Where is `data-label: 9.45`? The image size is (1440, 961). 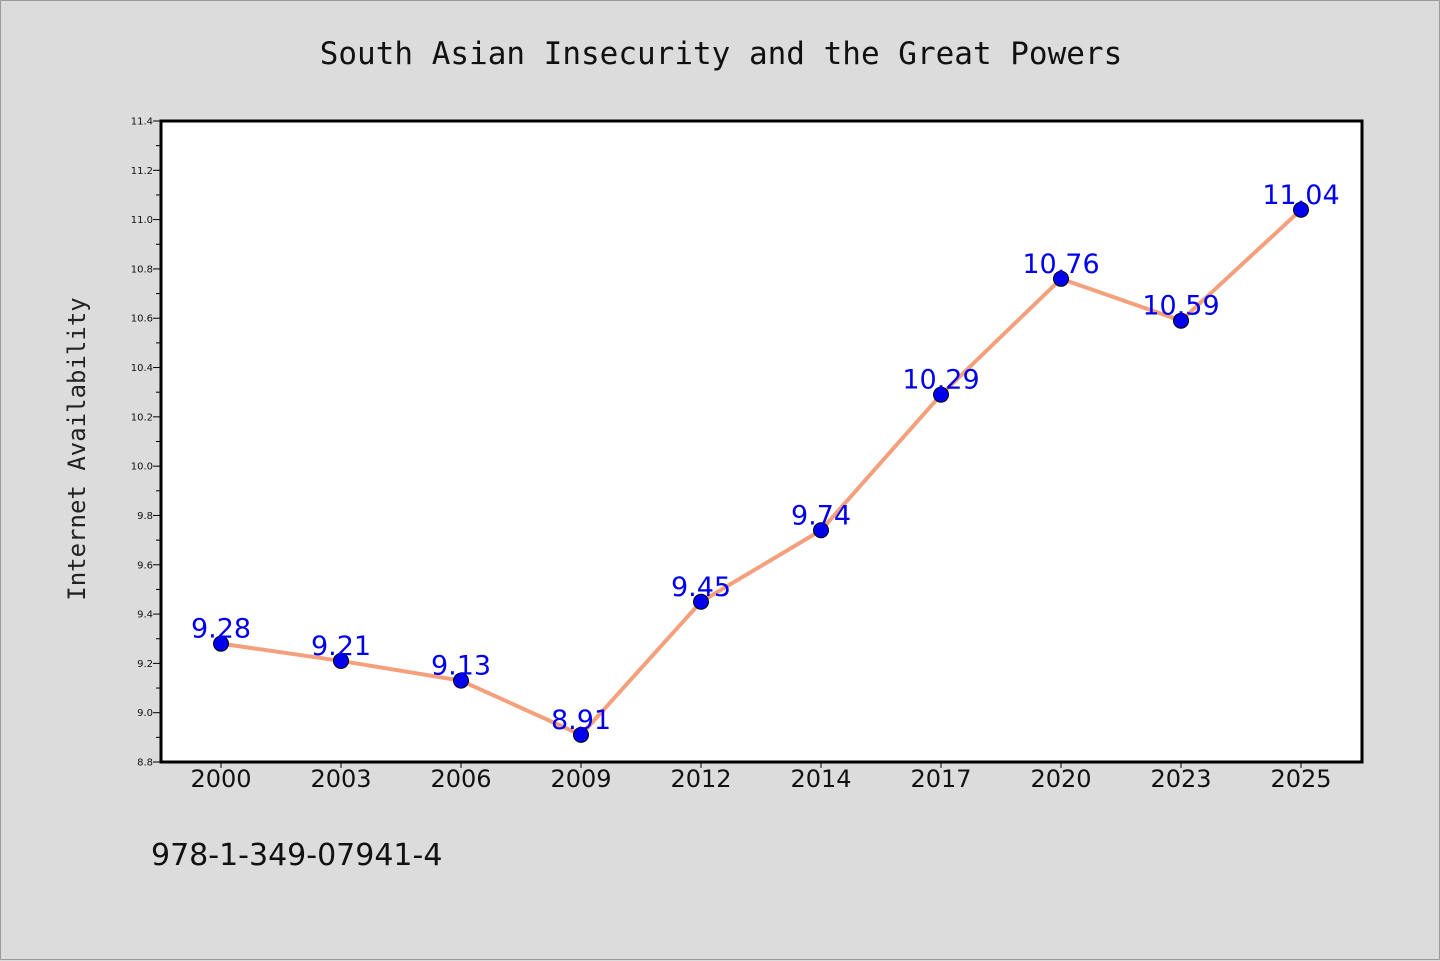
data-label: 9.45 is located at coordinates (701, 587).